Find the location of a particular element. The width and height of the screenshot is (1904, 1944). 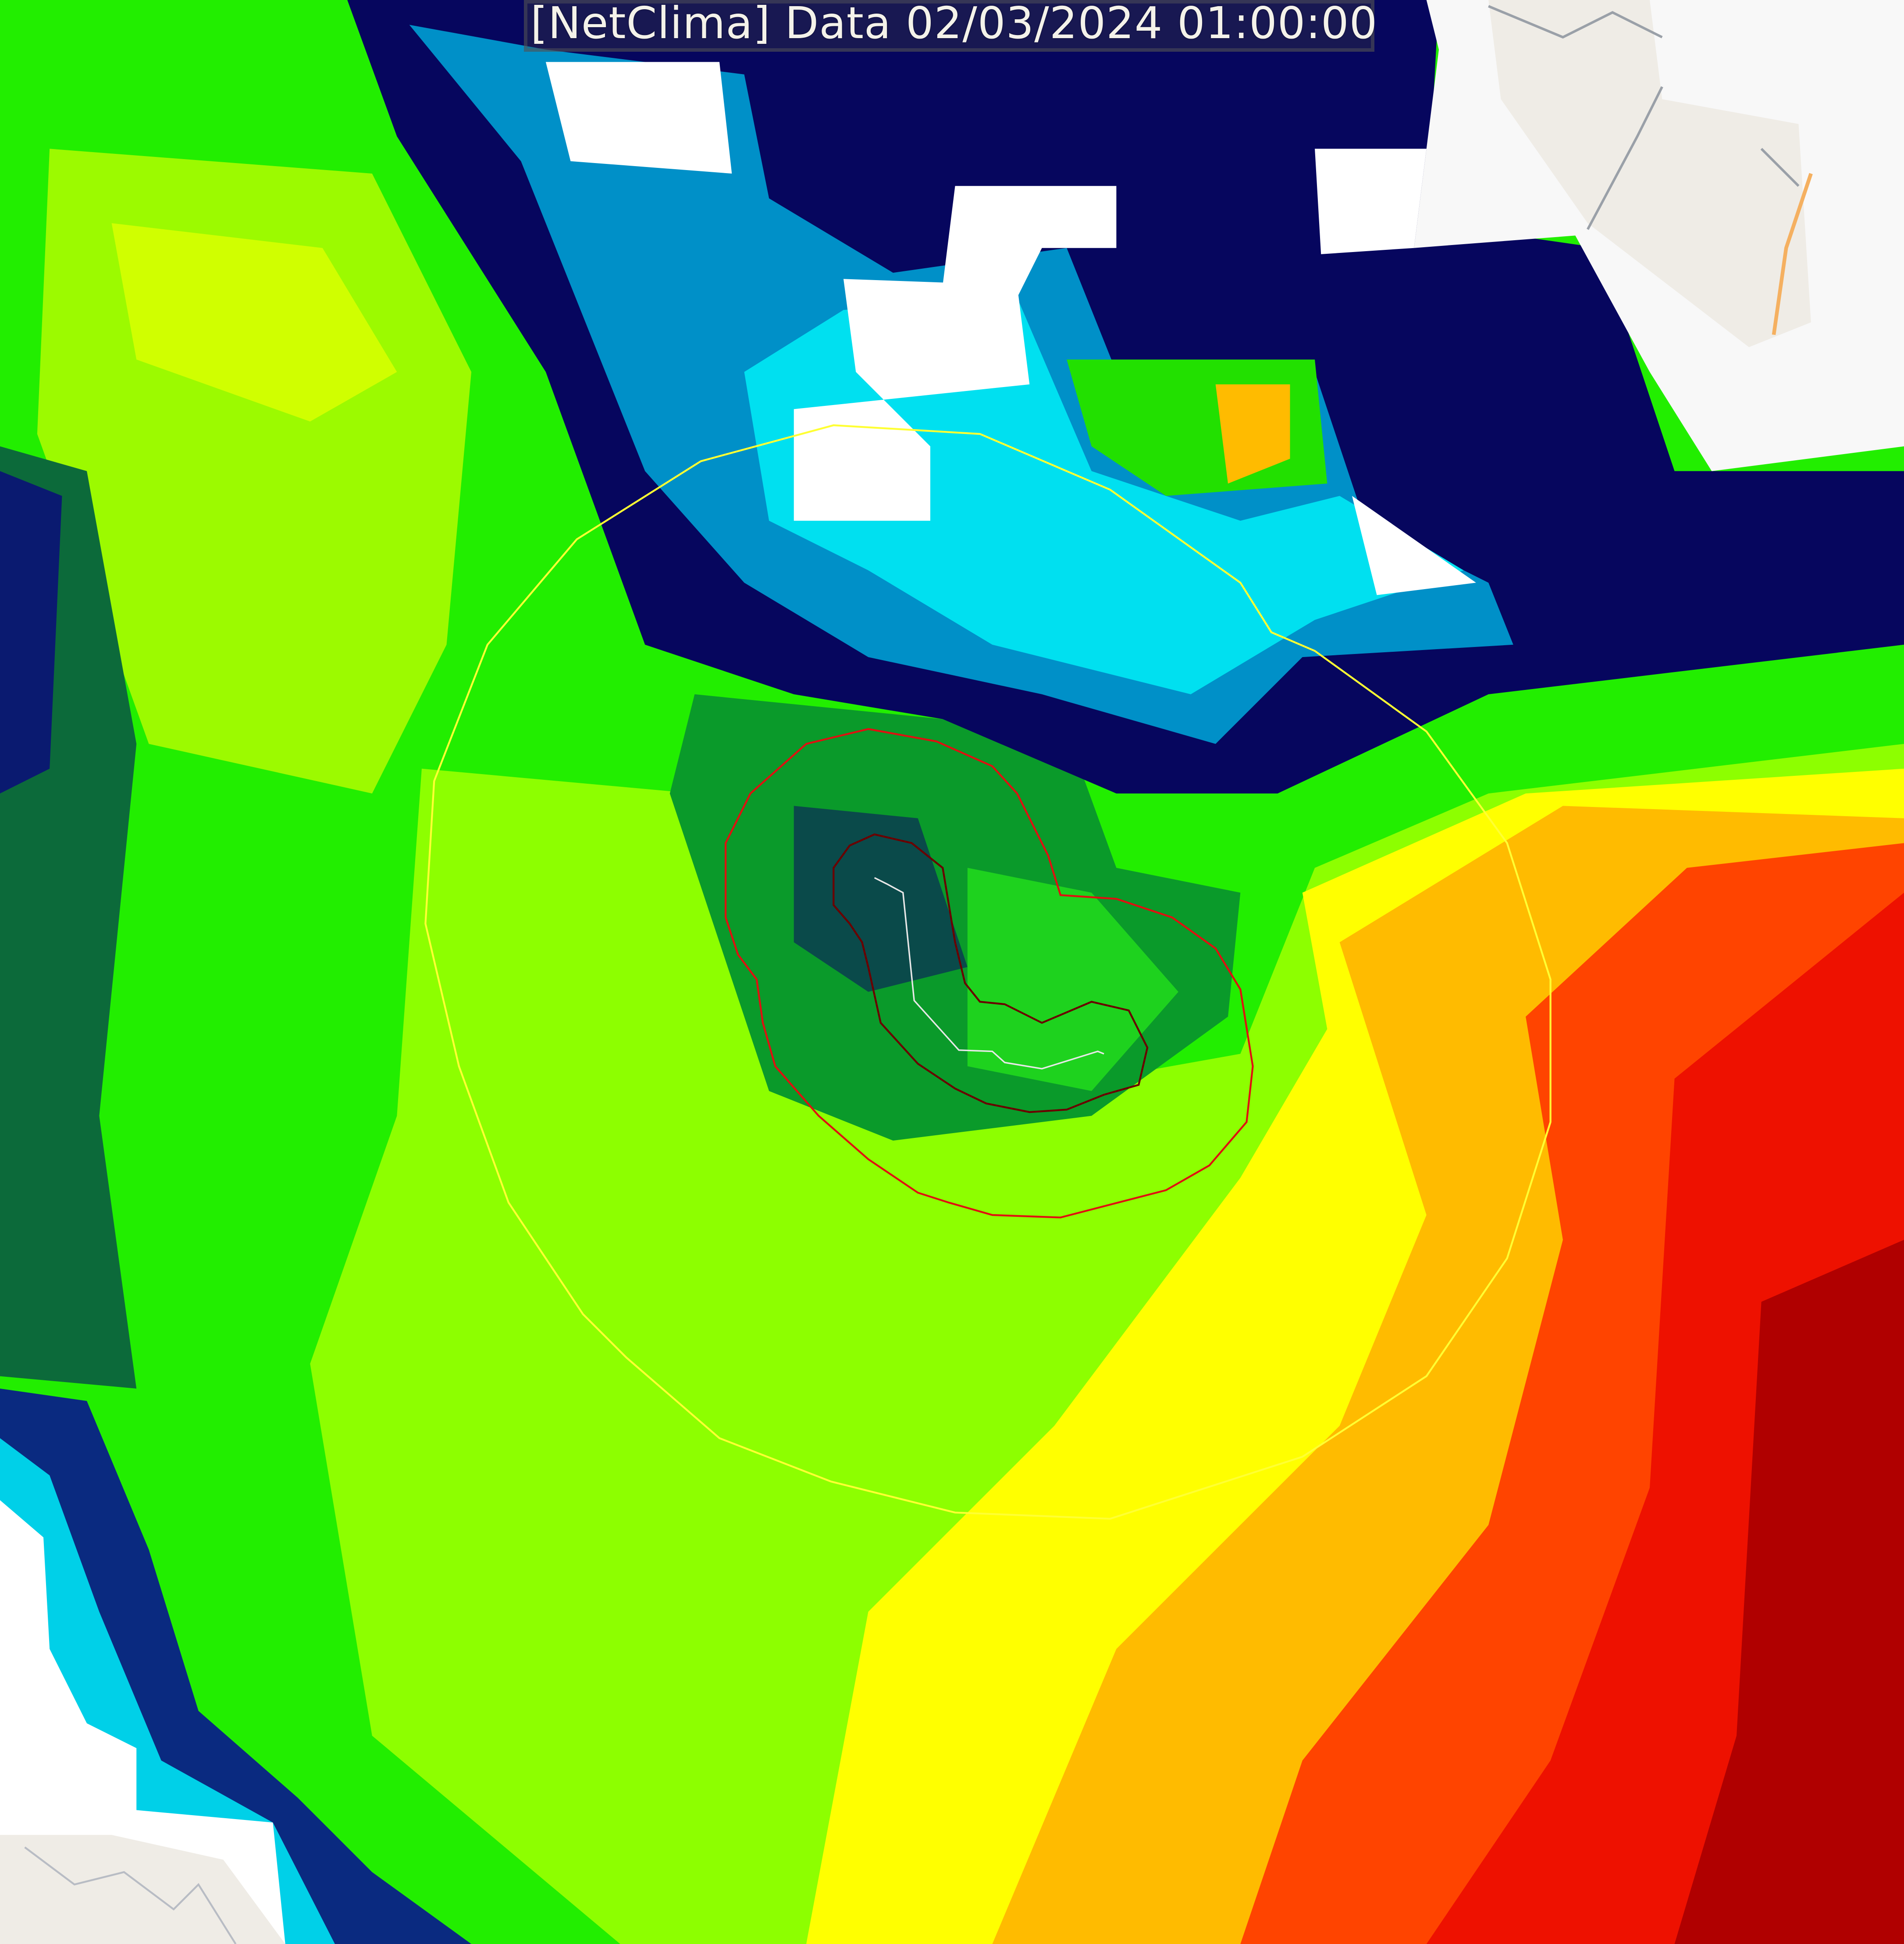

land-bottomleft is located at coordinates (142, 1889).